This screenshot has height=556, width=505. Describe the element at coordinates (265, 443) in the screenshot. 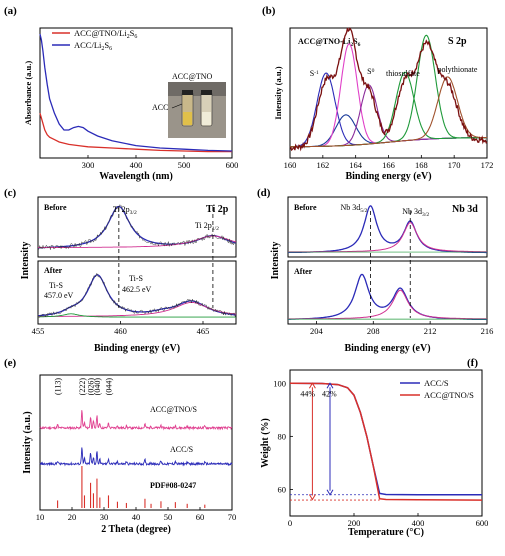

I see `panel-f-ylabel: Weight (%)` at that location.